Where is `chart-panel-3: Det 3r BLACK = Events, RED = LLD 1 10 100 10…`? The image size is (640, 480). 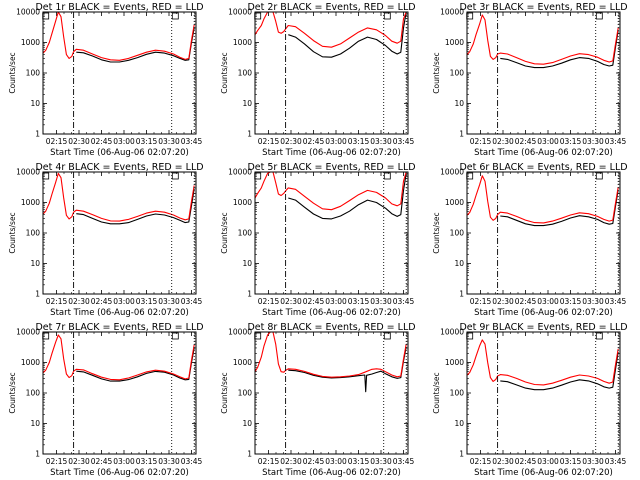
chart-panel-3: Det 3r BLACK = Events, RED = LLD 1 10 100 10… is located at coordinates (530, 80).